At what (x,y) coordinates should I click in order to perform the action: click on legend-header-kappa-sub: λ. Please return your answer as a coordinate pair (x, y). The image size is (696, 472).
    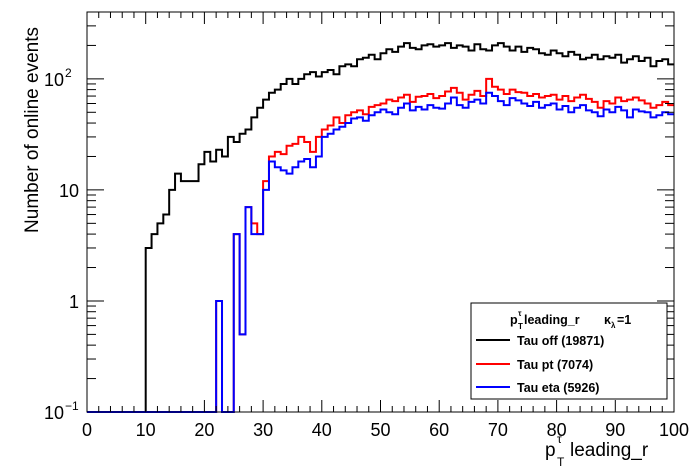
    Looking at the image, I should click on (613, 325).